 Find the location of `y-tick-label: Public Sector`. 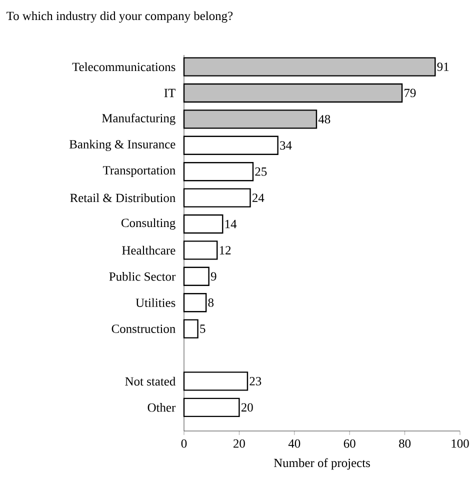

y-tick-label: Public Sector is located at coordinates (142, 276).